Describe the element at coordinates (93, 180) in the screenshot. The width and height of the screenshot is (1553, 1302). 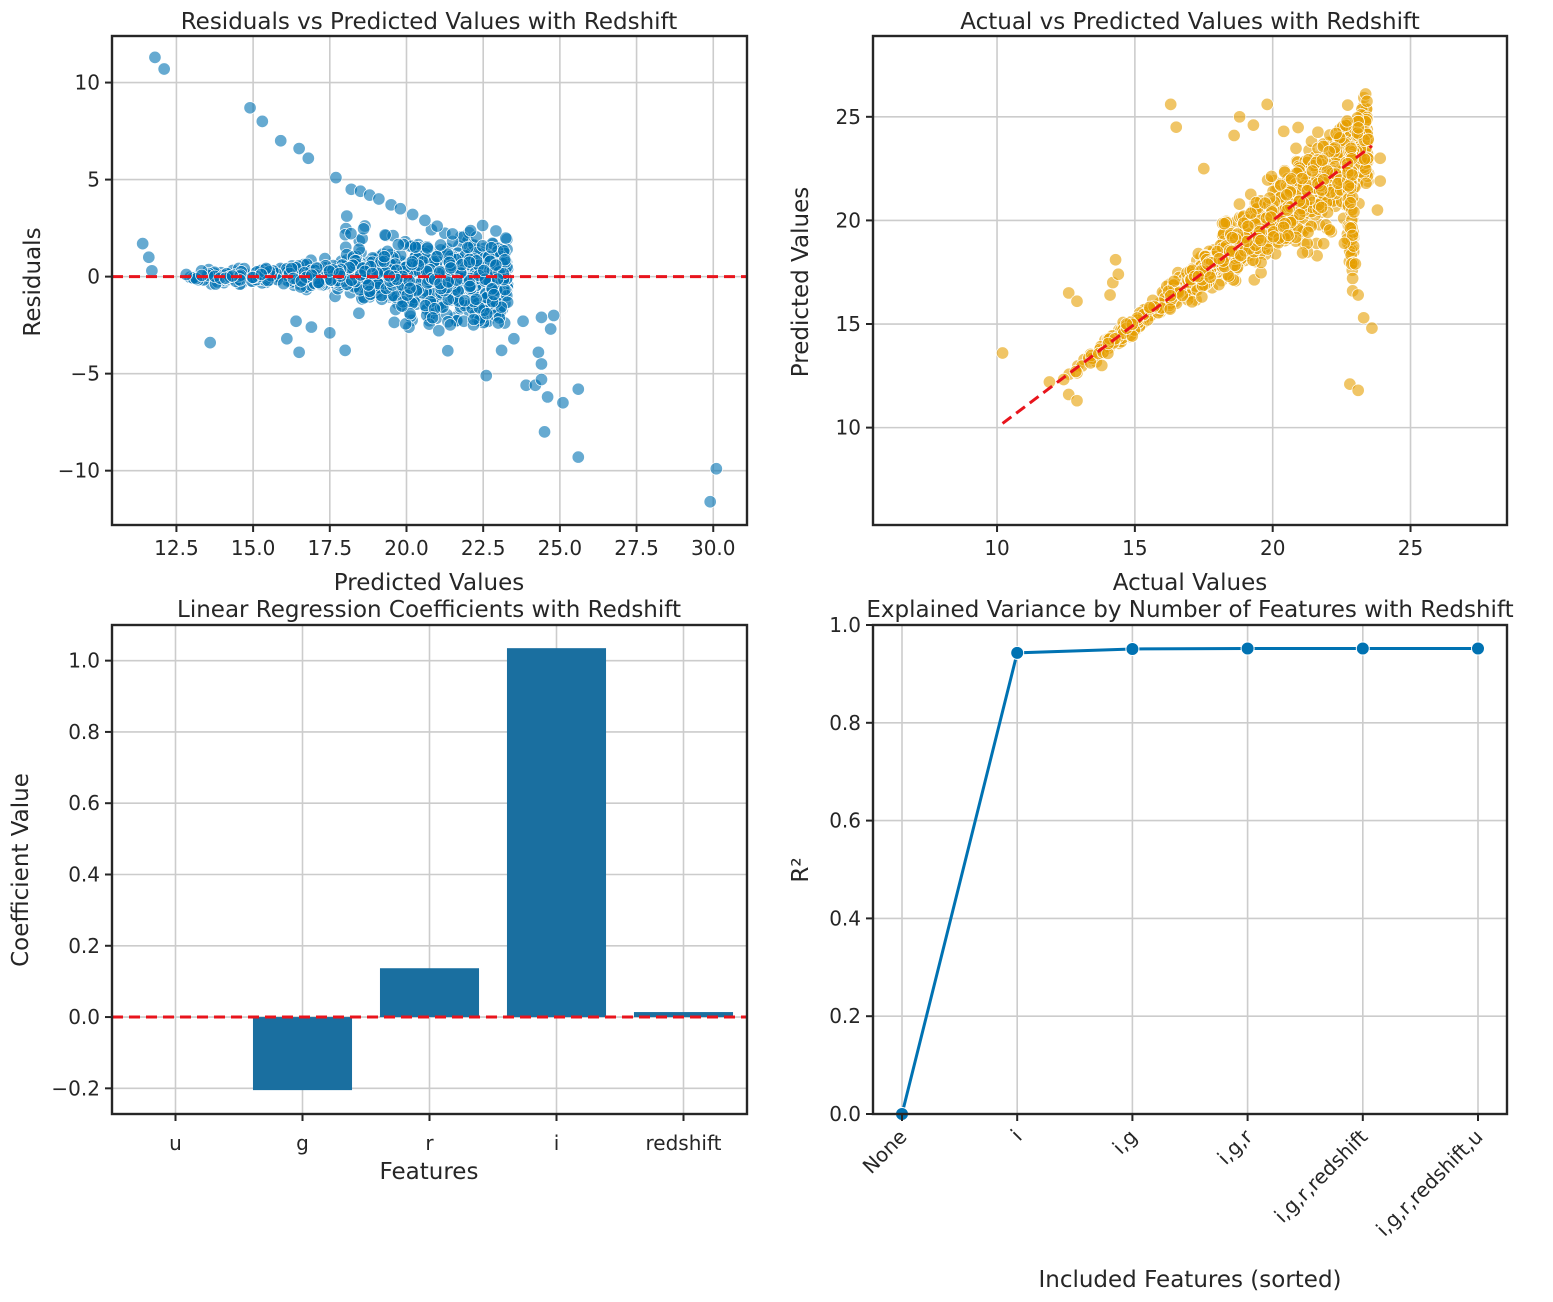
I see `residuals-y-tick-label: 5` at that location.